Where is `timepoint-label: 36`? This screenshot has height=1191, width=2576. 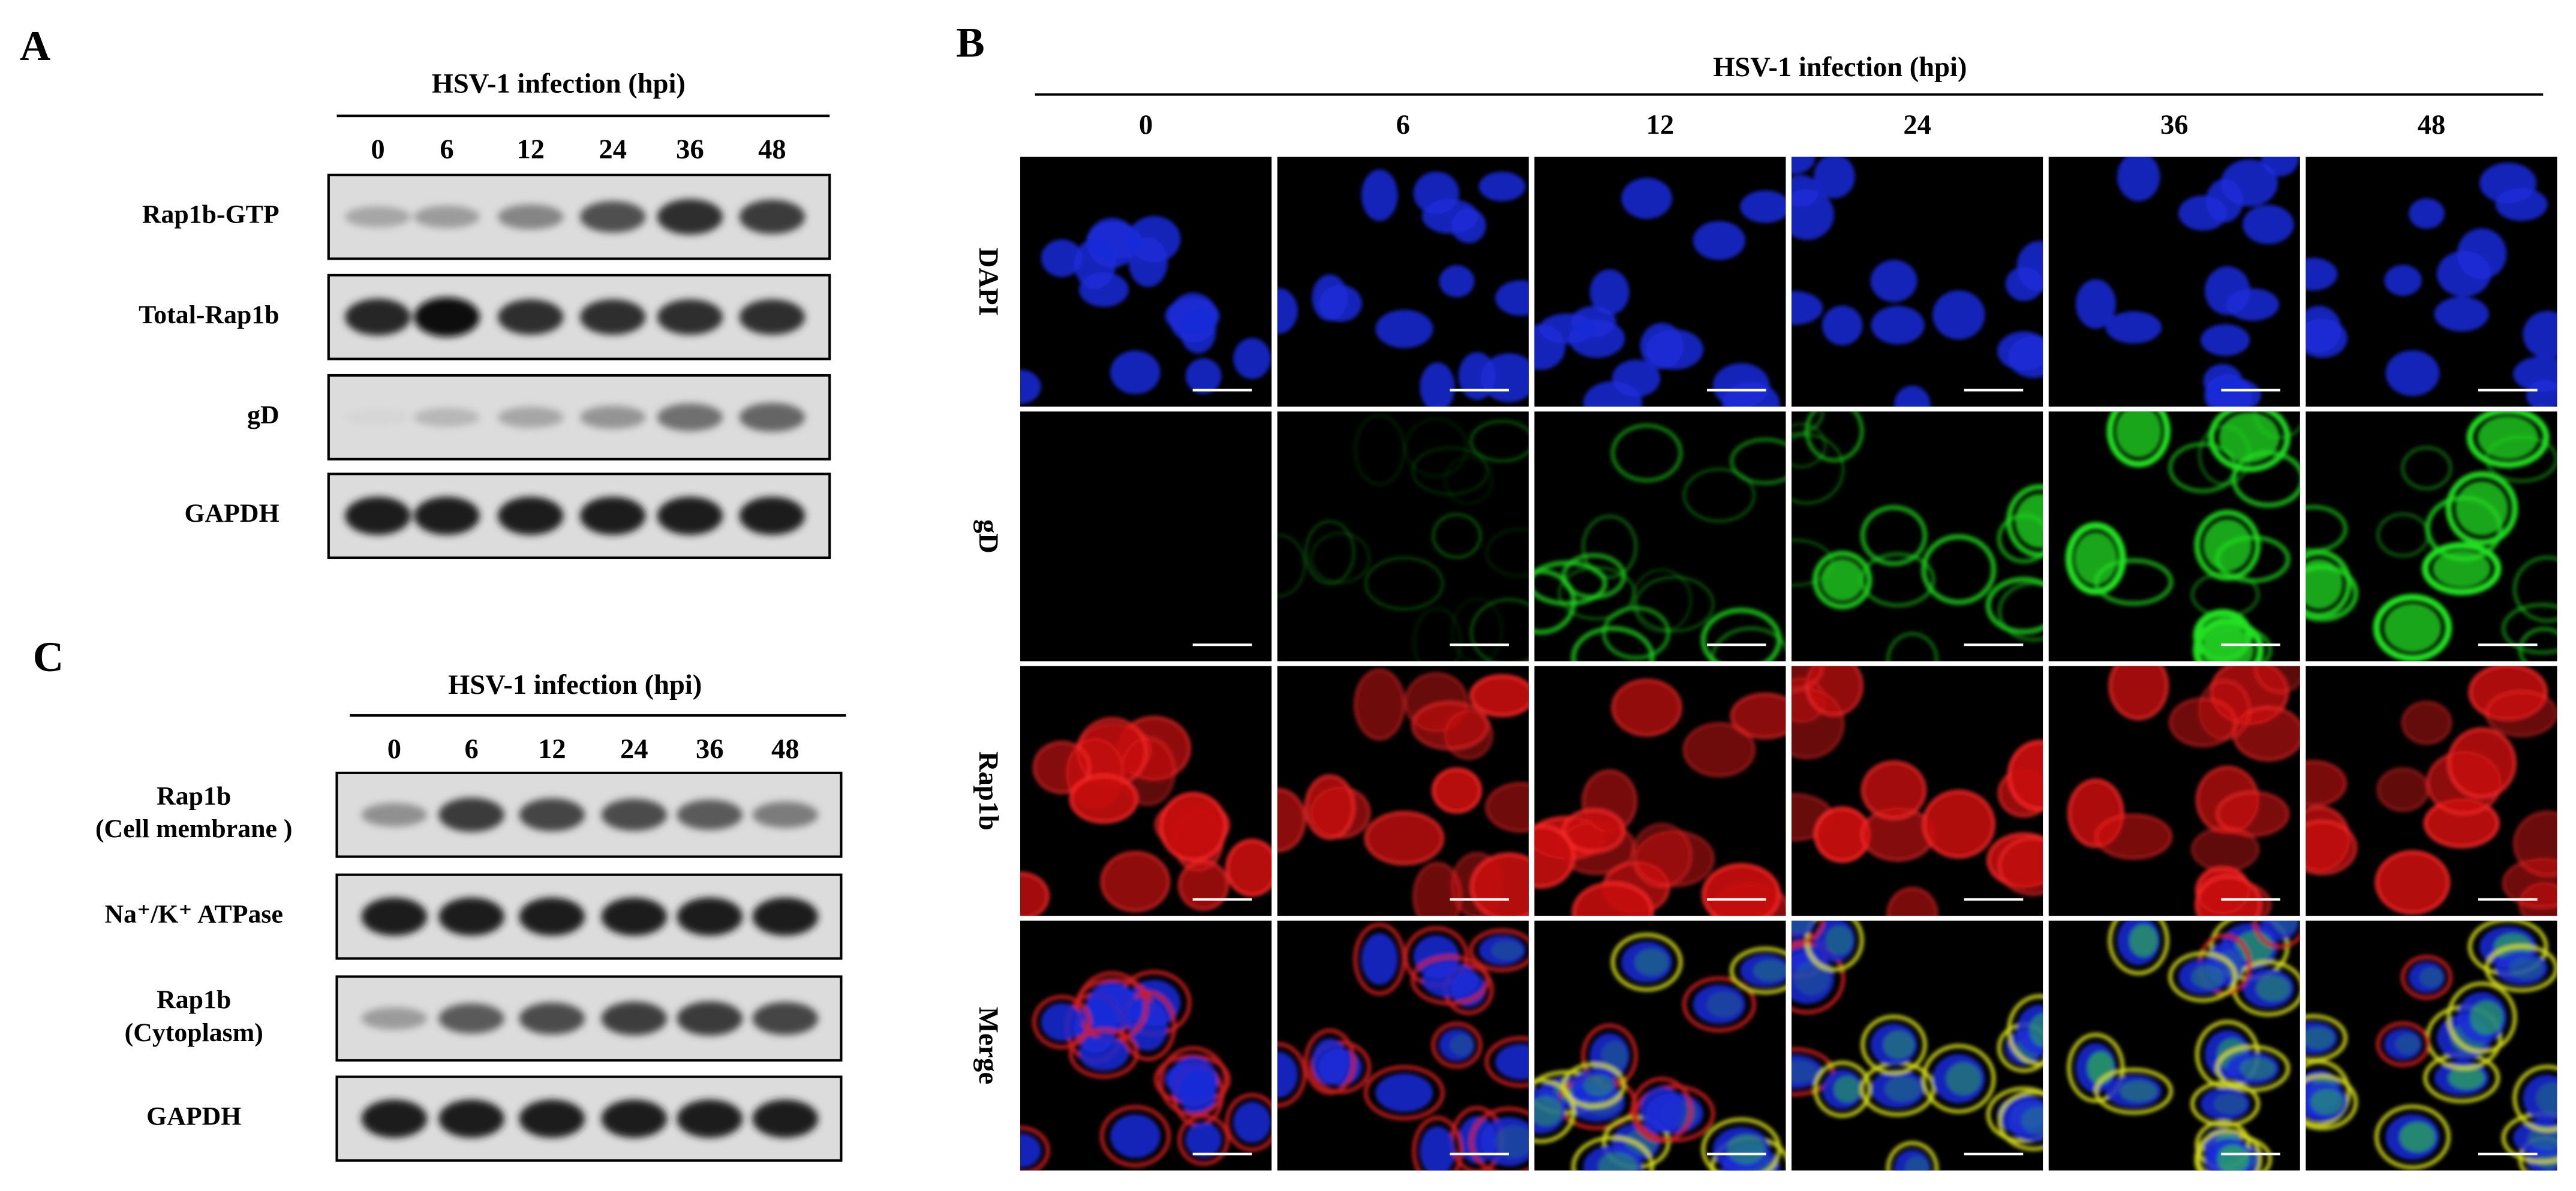 timepoint-label: 36 is located at coordinates (2174, 125).